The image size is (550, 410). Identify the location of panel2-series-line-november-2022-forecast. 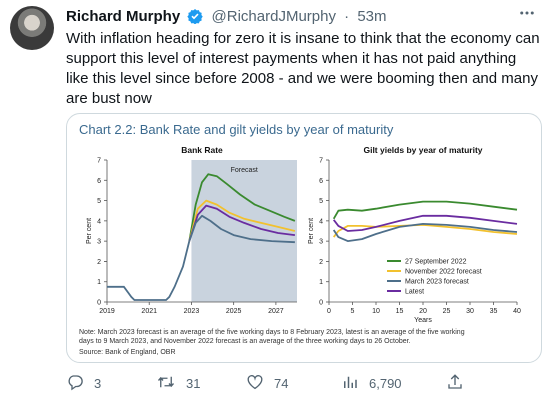
(425, 231).